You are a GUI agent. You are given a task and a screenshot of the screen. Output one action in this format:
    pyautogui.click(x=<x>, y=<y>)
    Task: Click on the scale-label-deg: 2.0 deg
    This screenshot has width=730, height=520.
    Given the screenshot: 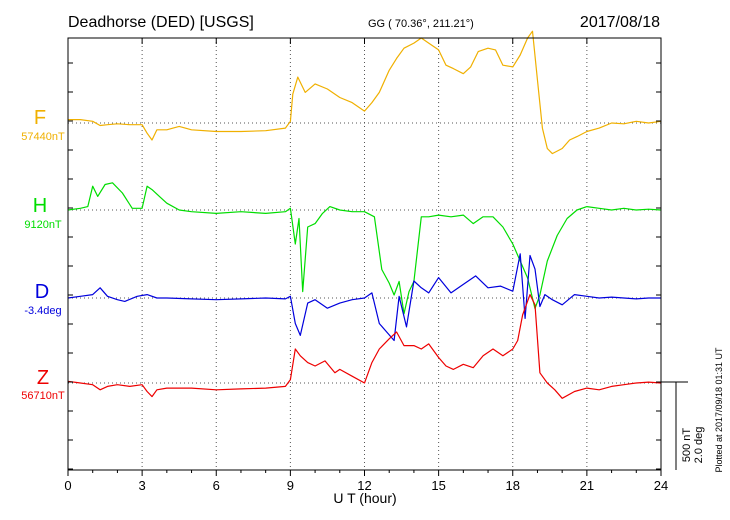 What is the action you would take?
    pyautogui.click(x=699, y=445)
    